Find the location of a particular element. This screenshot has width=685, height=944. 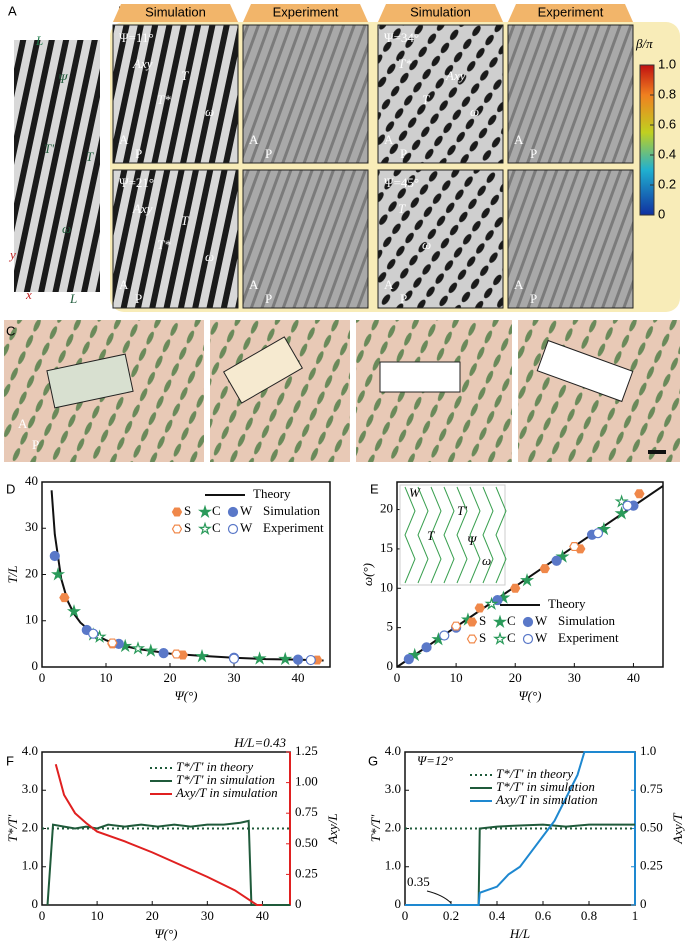

colorbar-tick-label: 0 is located at coordinates (661, 213).